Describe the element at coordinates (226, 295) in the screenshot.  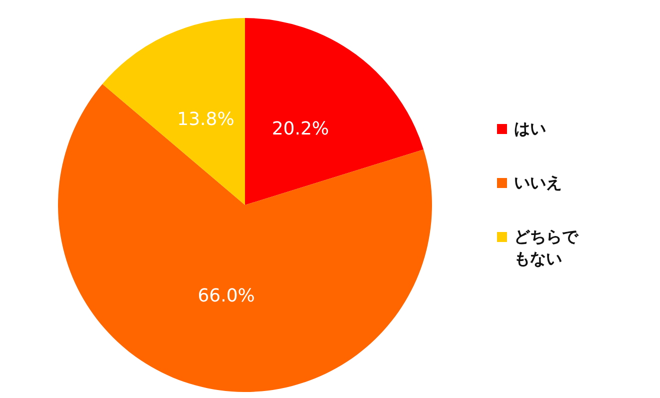
I see `data-label: 66.0%` at that location.